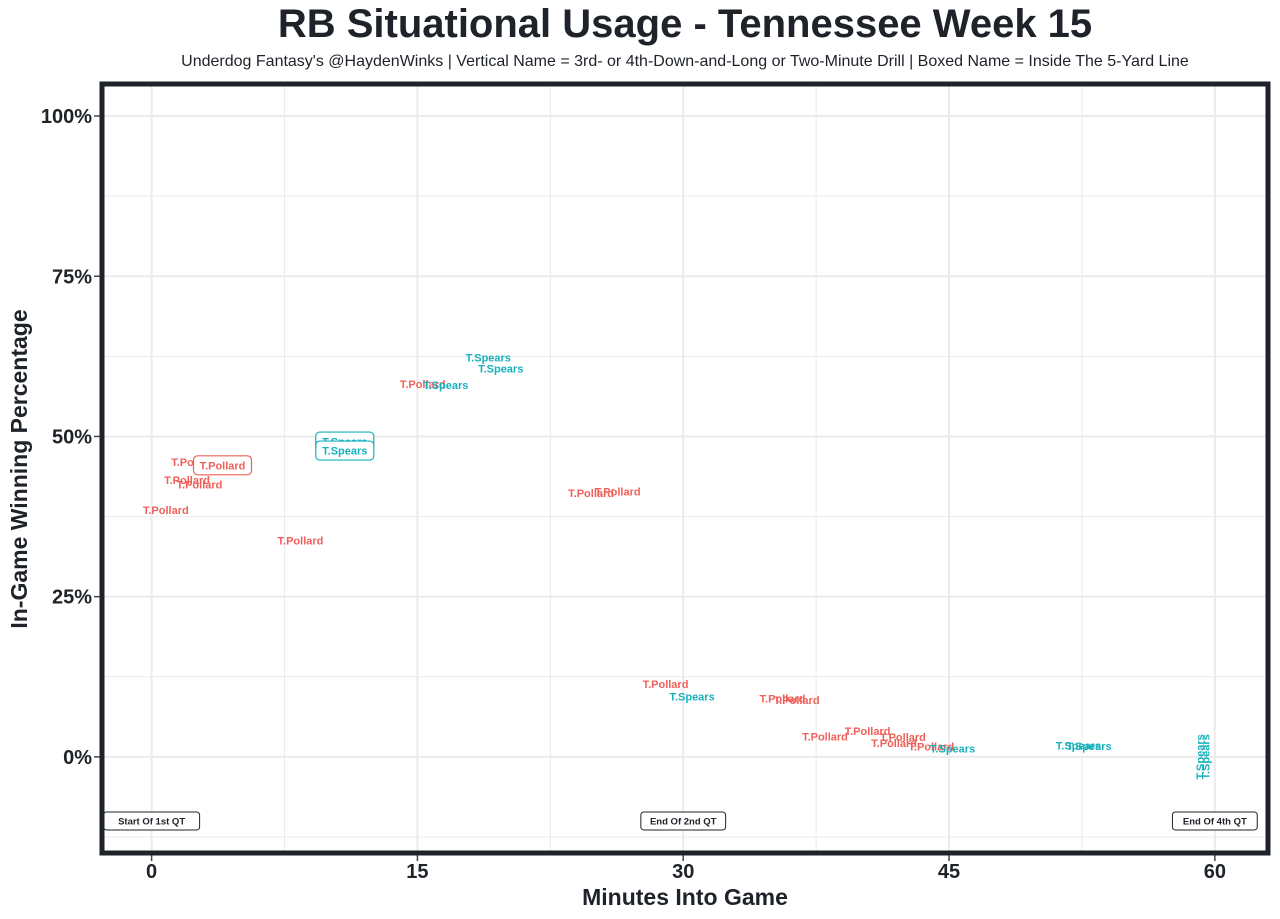 This screenshot has width=1280, height=919. I want to click on x-tick-label: 30, so click(683, 872).